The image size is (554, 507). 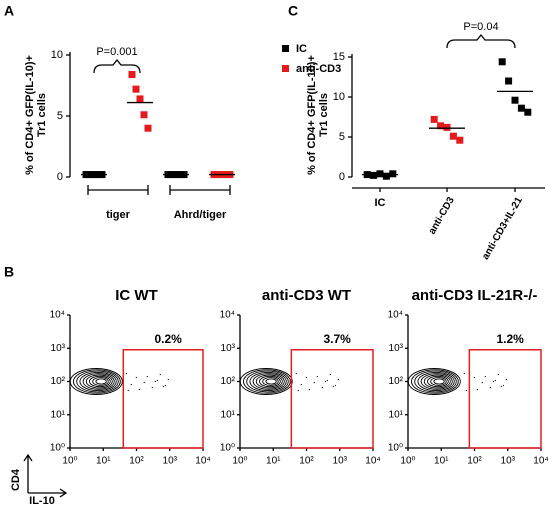 I want to click on plot-title: anti-CD3 WT, so click(x=306, y=295).